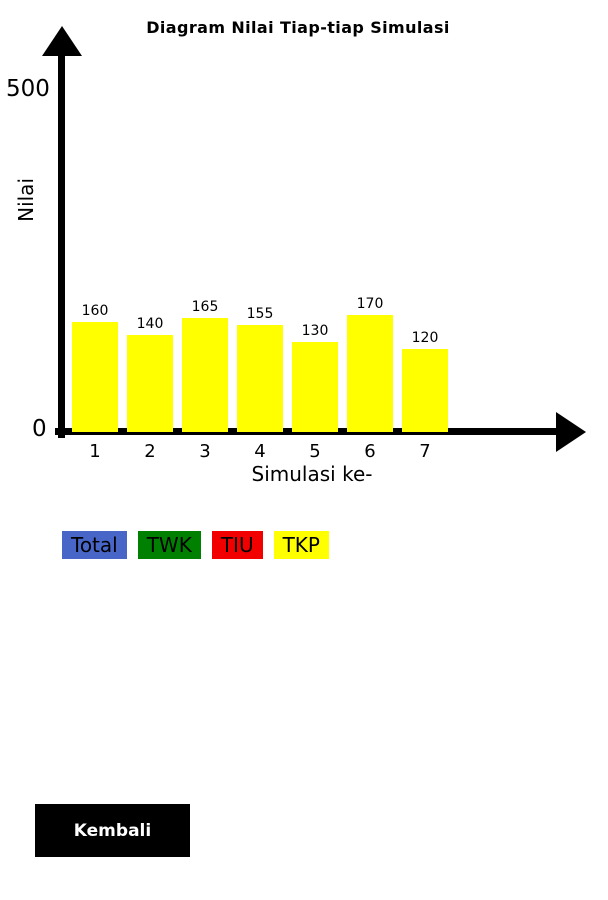  What do you see at coordinates (61, 243) in the screenshot?
I see `y-axis` at bounding box center [61, 243].